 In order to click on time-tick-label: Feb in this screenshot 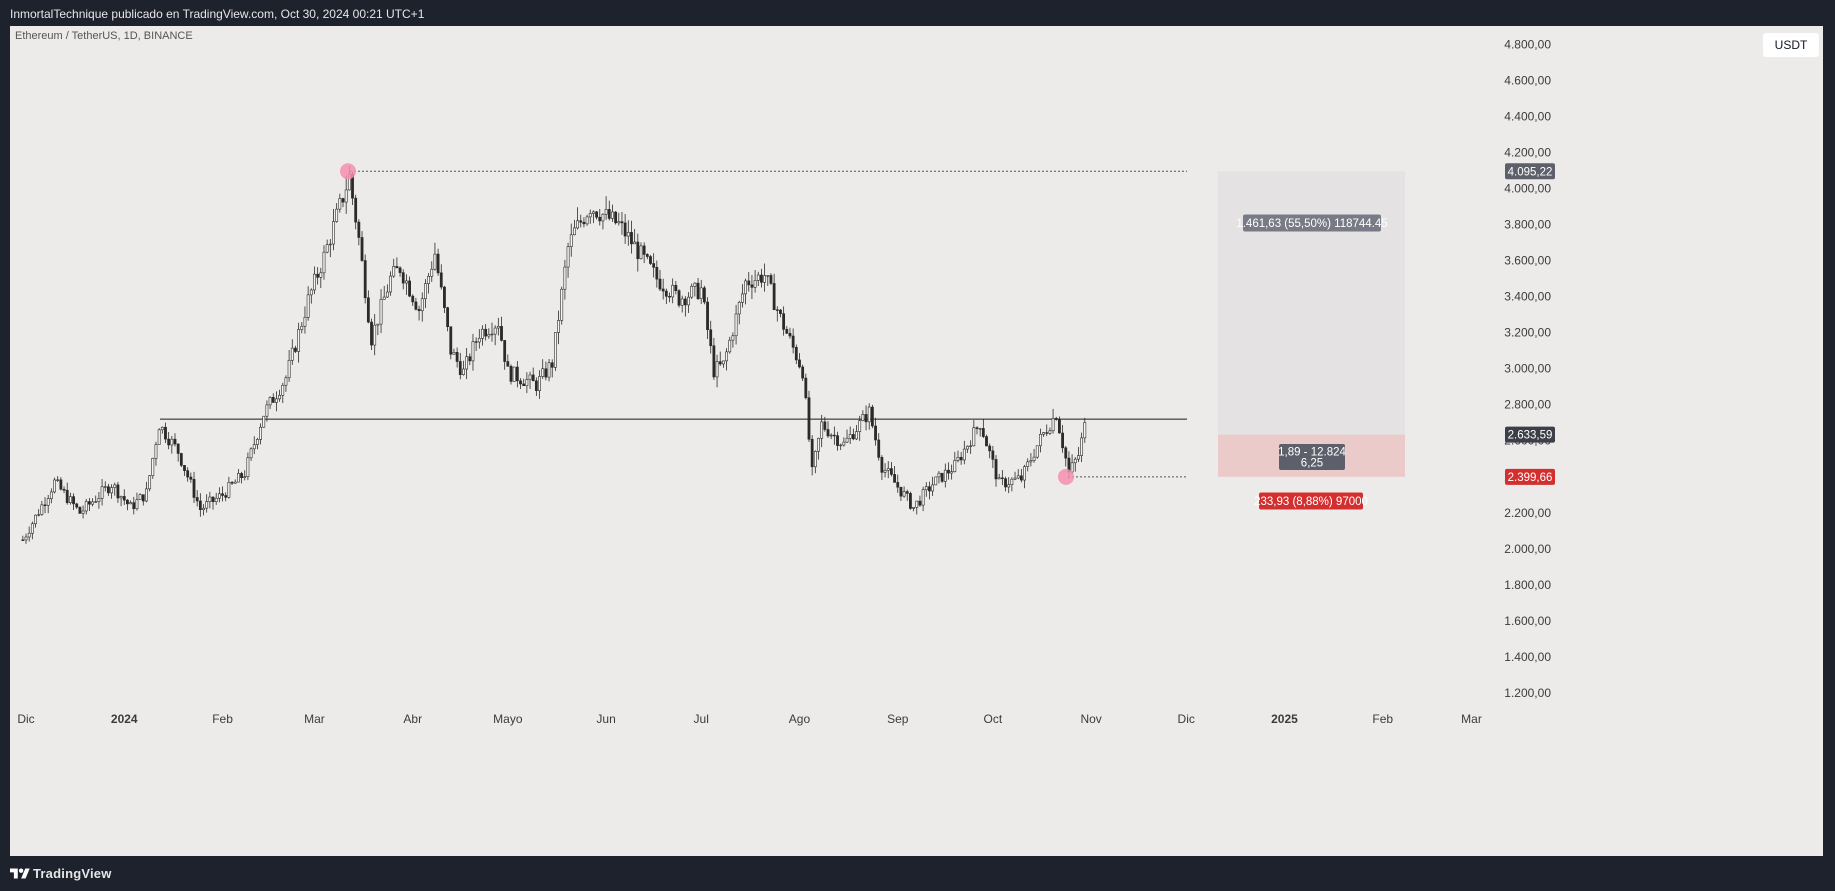, I will do `click(1382, 719)`.